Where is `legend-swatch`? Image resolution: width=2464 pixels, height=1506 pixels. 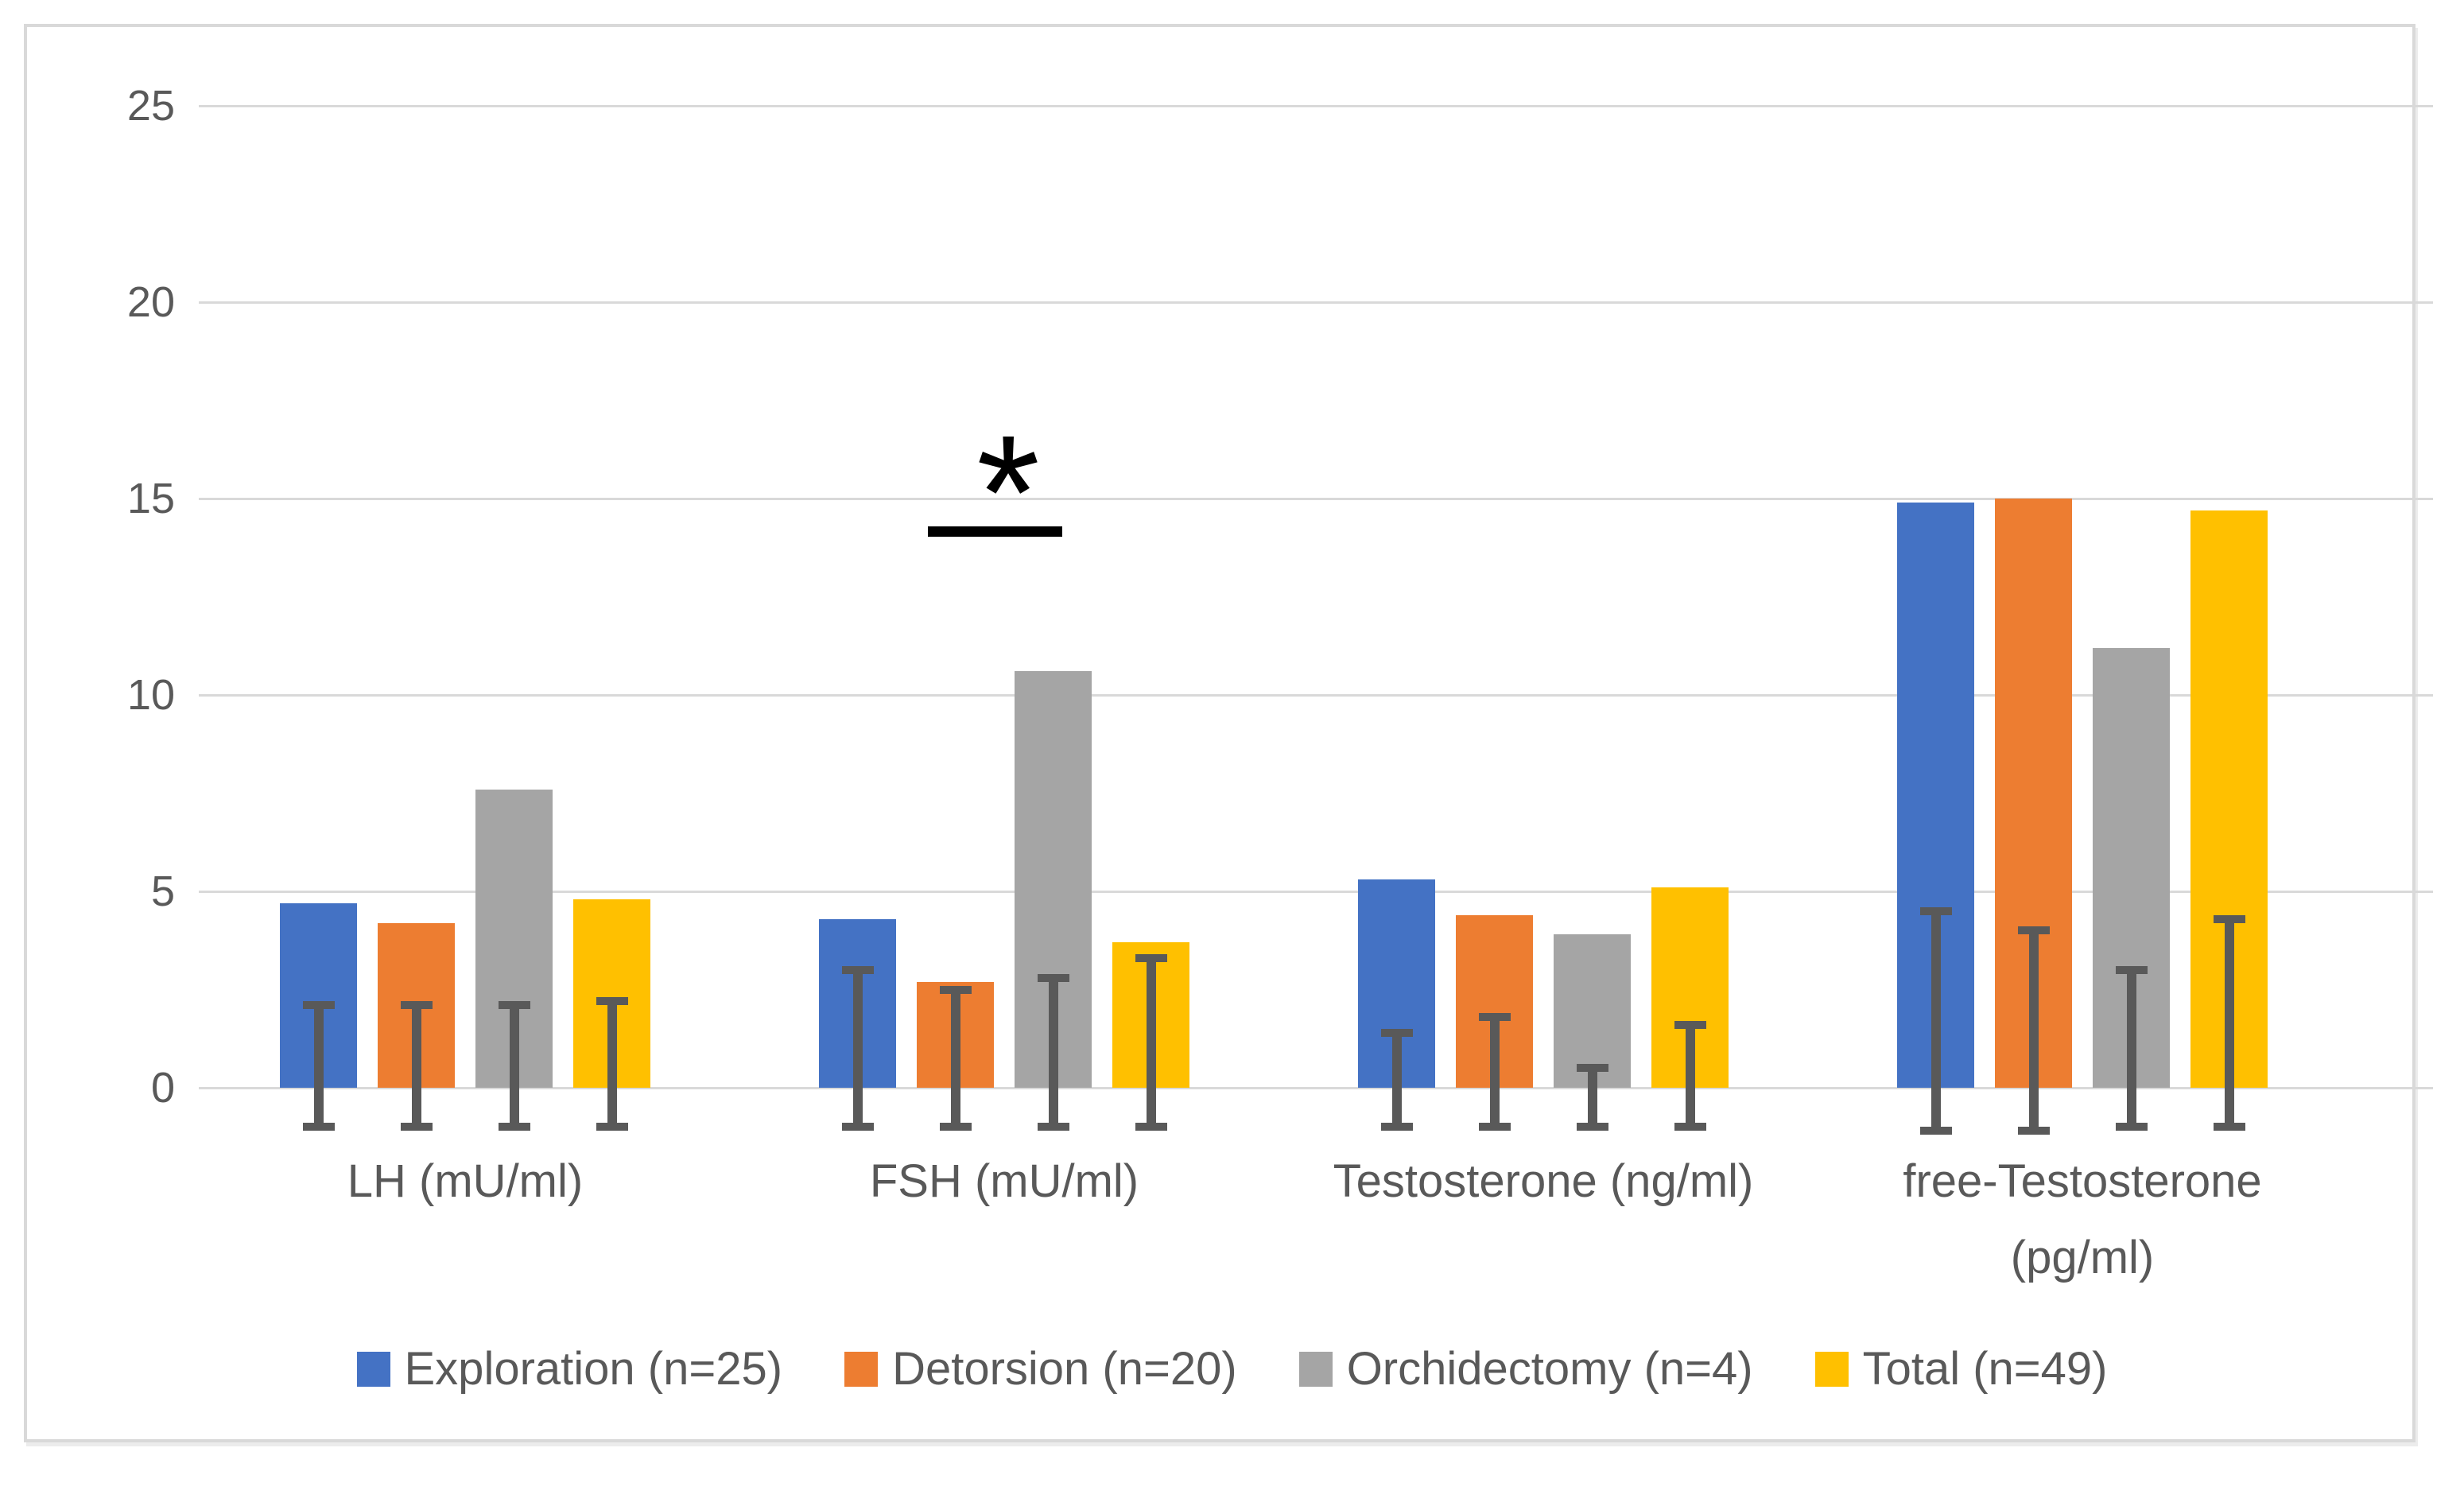 legend-swatch is located at coordinates (373, 1369).